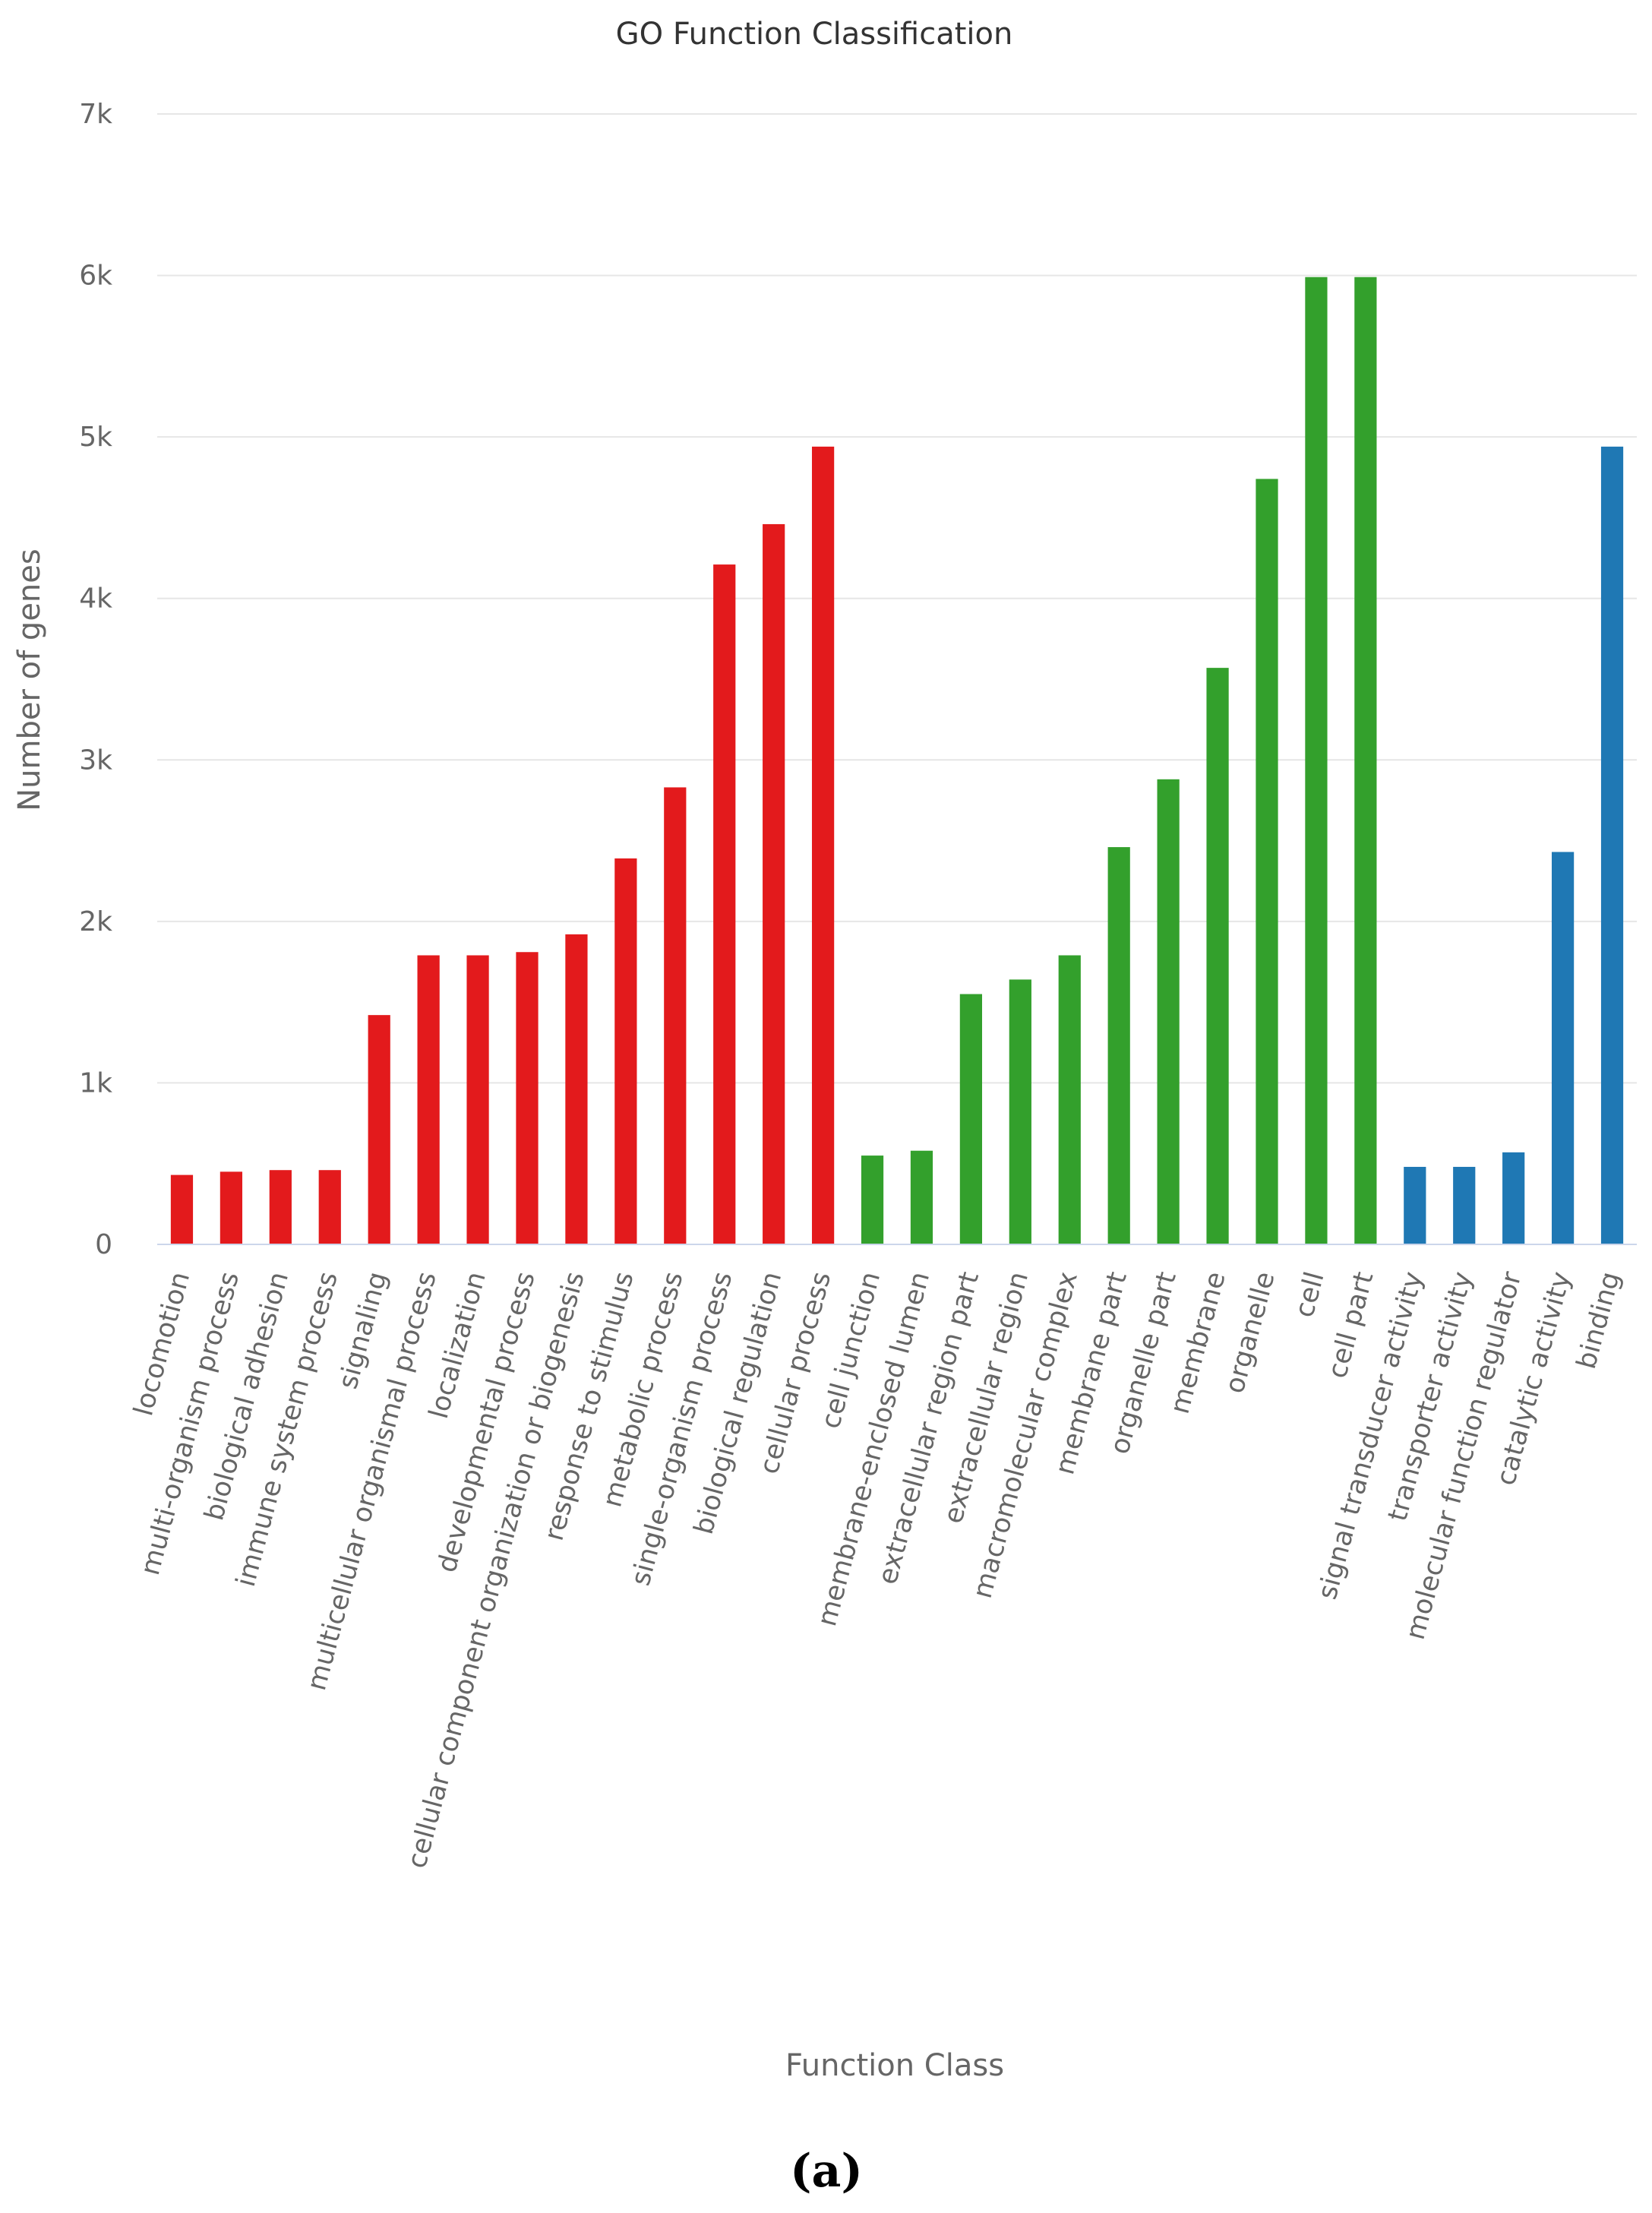 The image size is (1652, 2213). What do you see at coordinates (1598, 1320) in the screenshot?
I see `x-tick-label: binding` at bounding box center [1598, 1320].